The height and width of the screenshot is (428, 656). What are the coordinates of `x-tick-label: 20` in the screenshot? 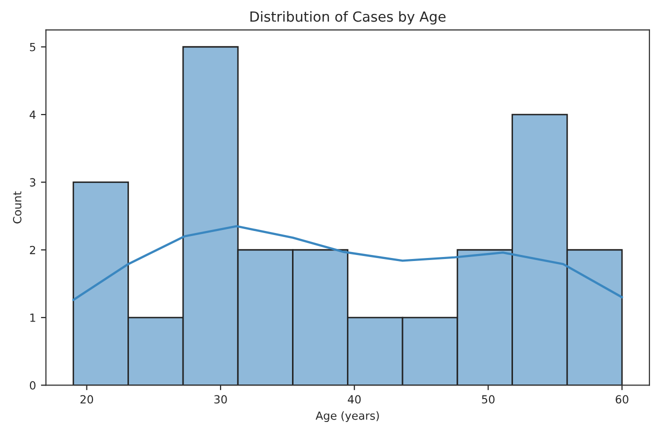 It's located at (87, 399).